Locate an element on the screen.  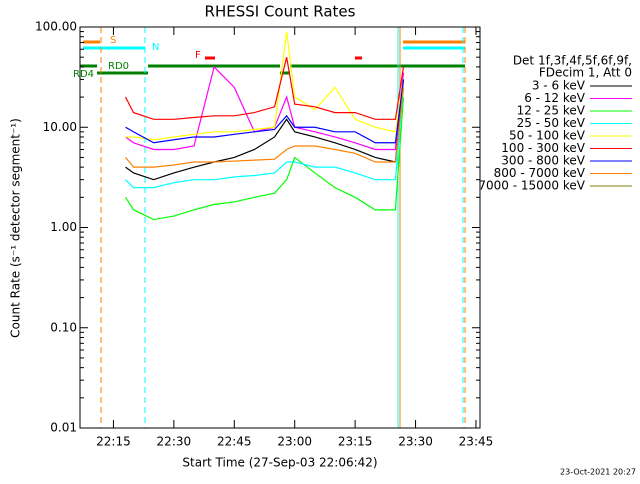
footer: 23-Oct-2021 20:27 is located at coordinates (598, 472).